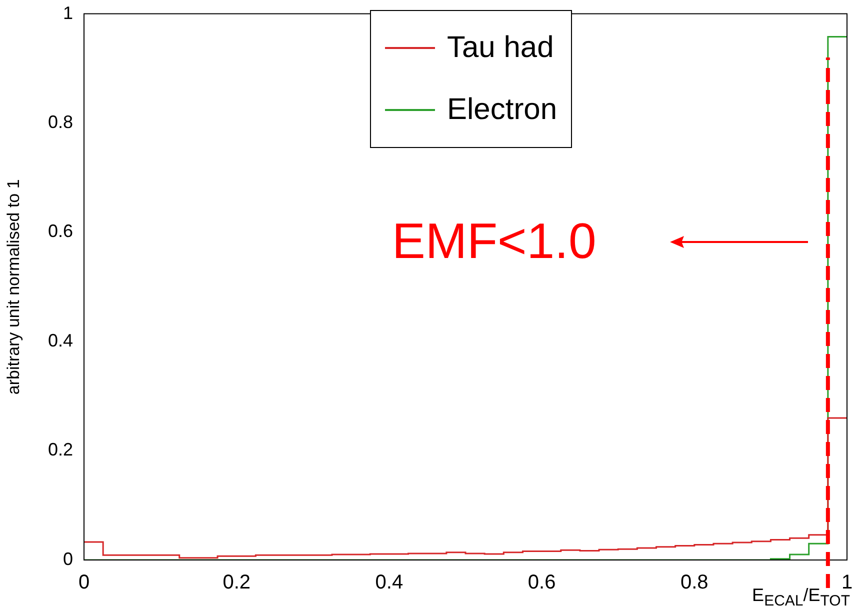  Describe the element at coordinates (60, 450) in the screenshot. I see `y-tick-label: 0.2` at that location.